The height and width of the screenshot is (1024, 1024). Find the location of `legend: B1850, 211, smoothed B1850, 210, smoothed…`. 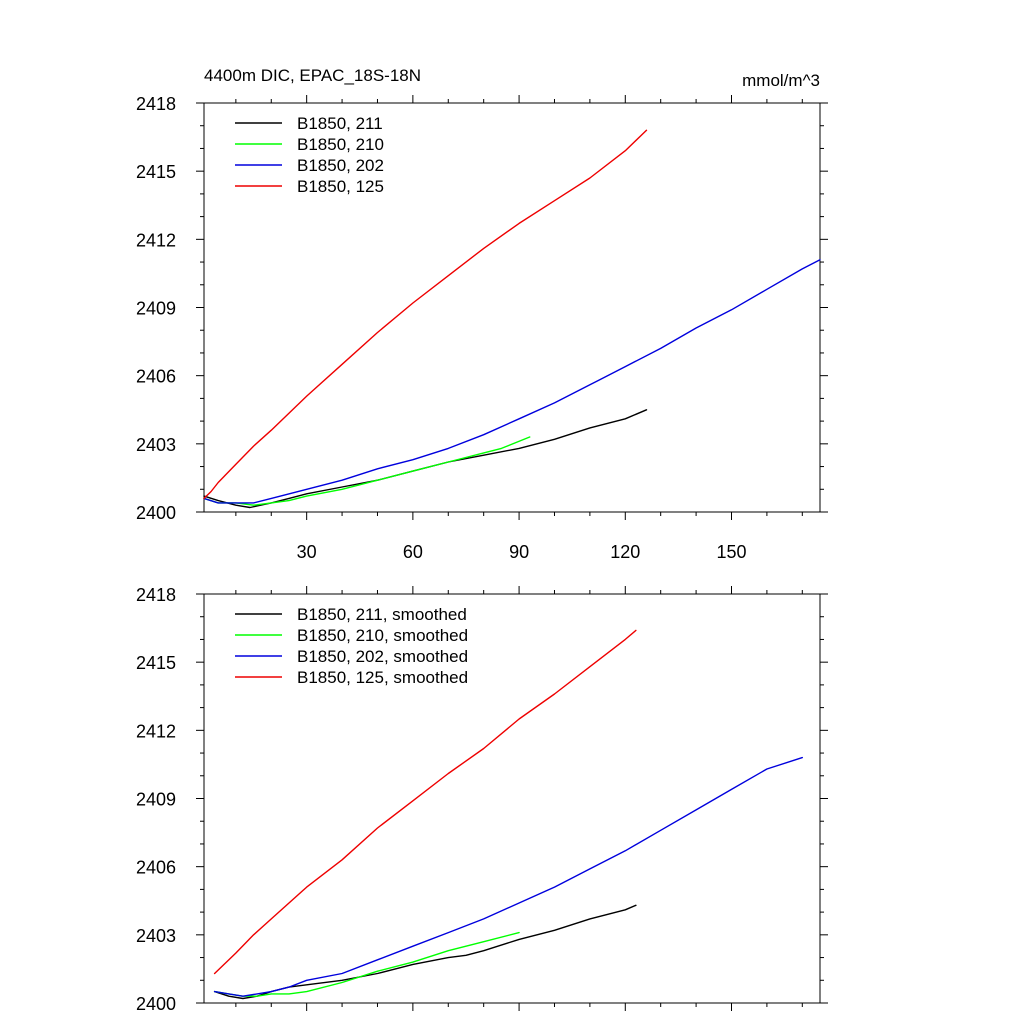

legend: B1850, 211, smoothed B1850, 210, smoothed… is located at coordinates (351, 646).